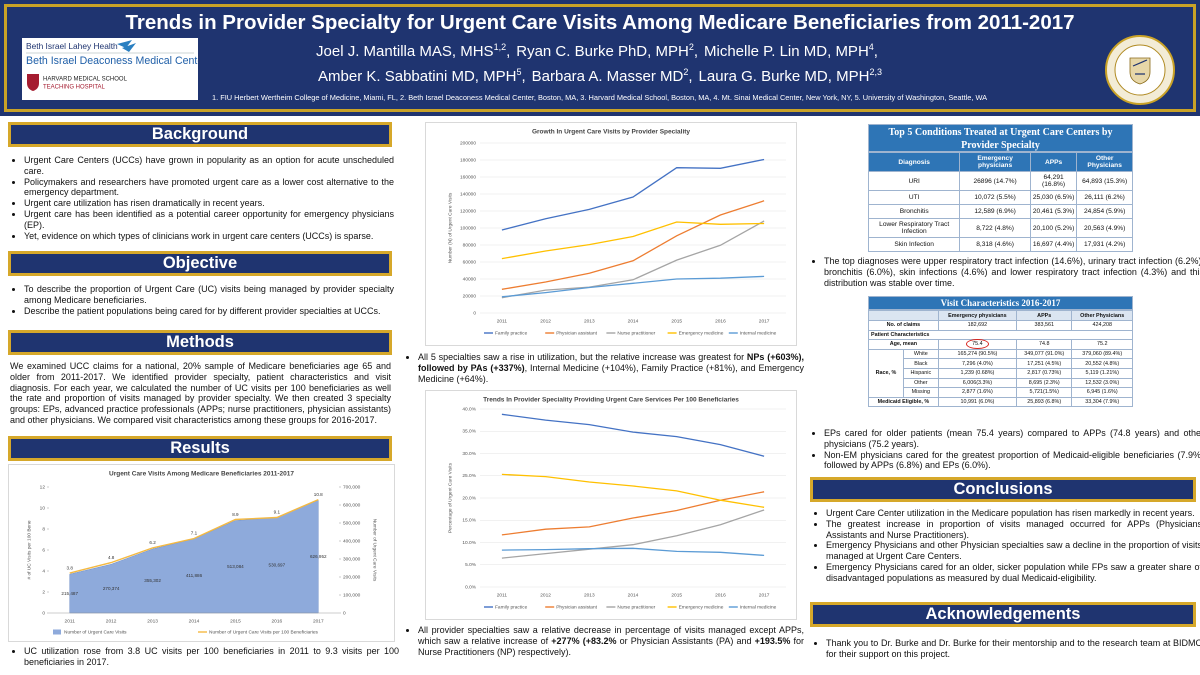 This screenshot has width=1200, height=675. I want to click on section-row: Patient Characteristics, so click(1000, 335).